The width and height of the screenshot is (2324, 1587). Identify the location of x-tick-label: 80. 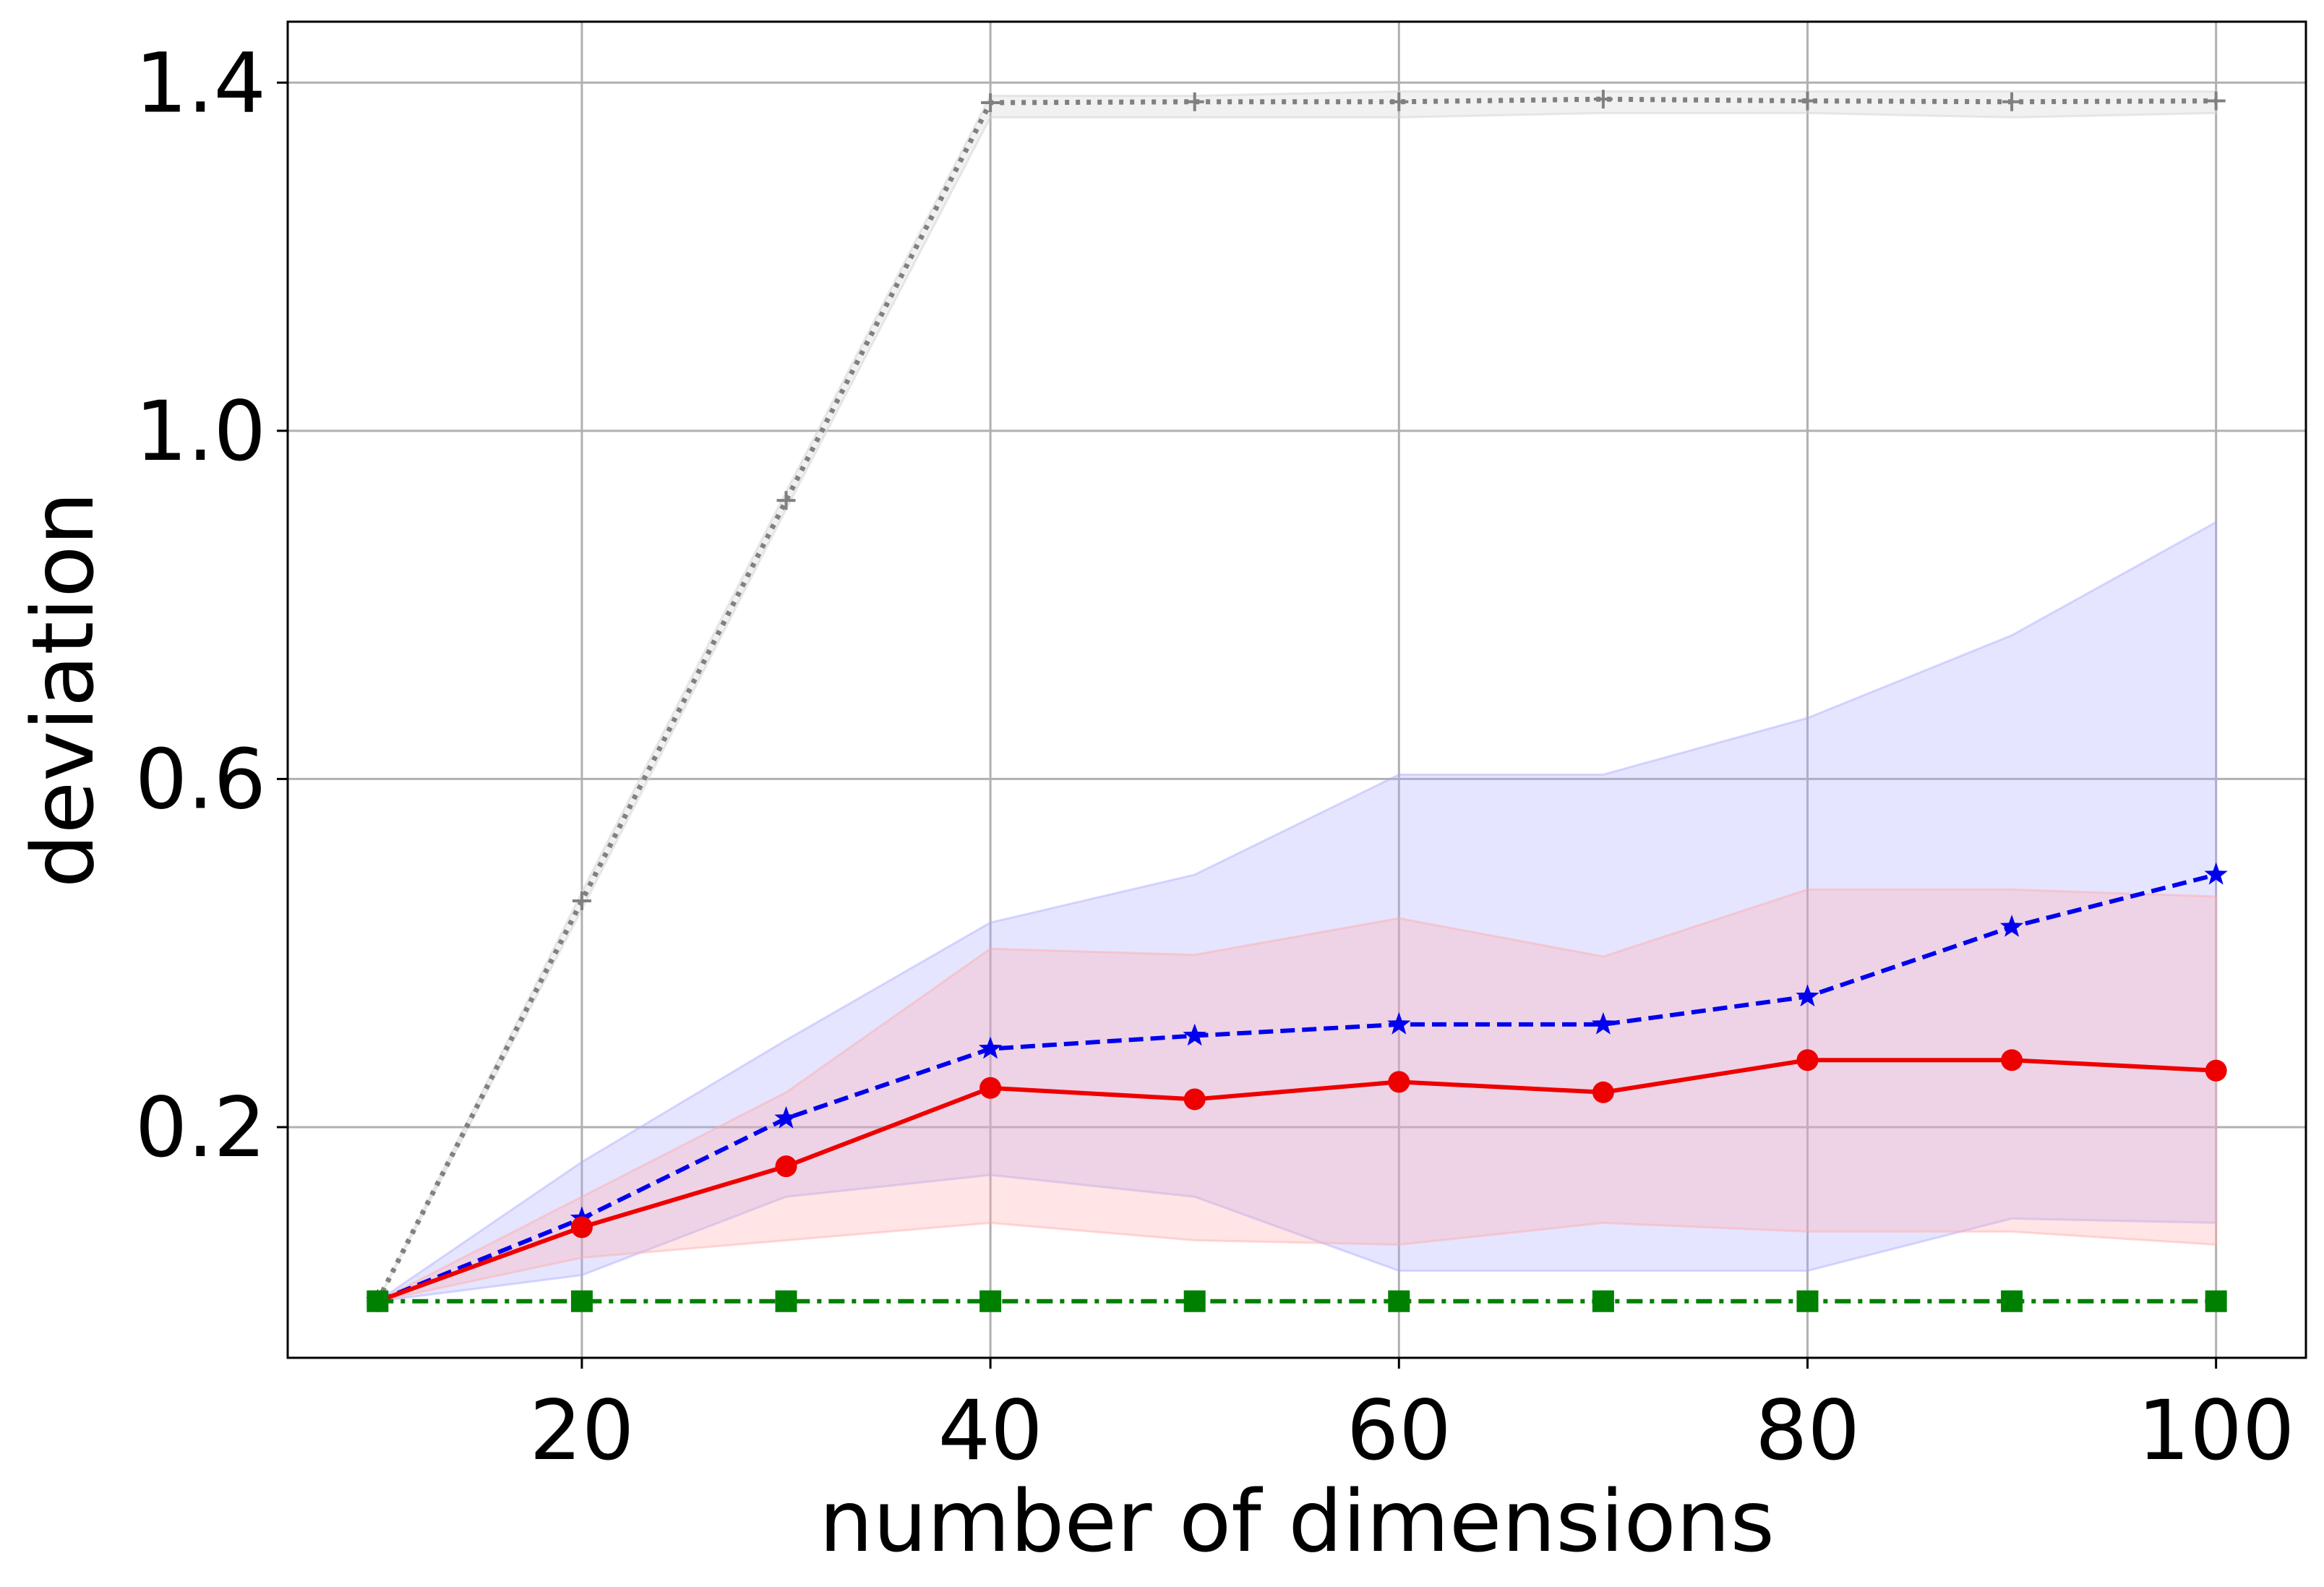
(1807, 1430).